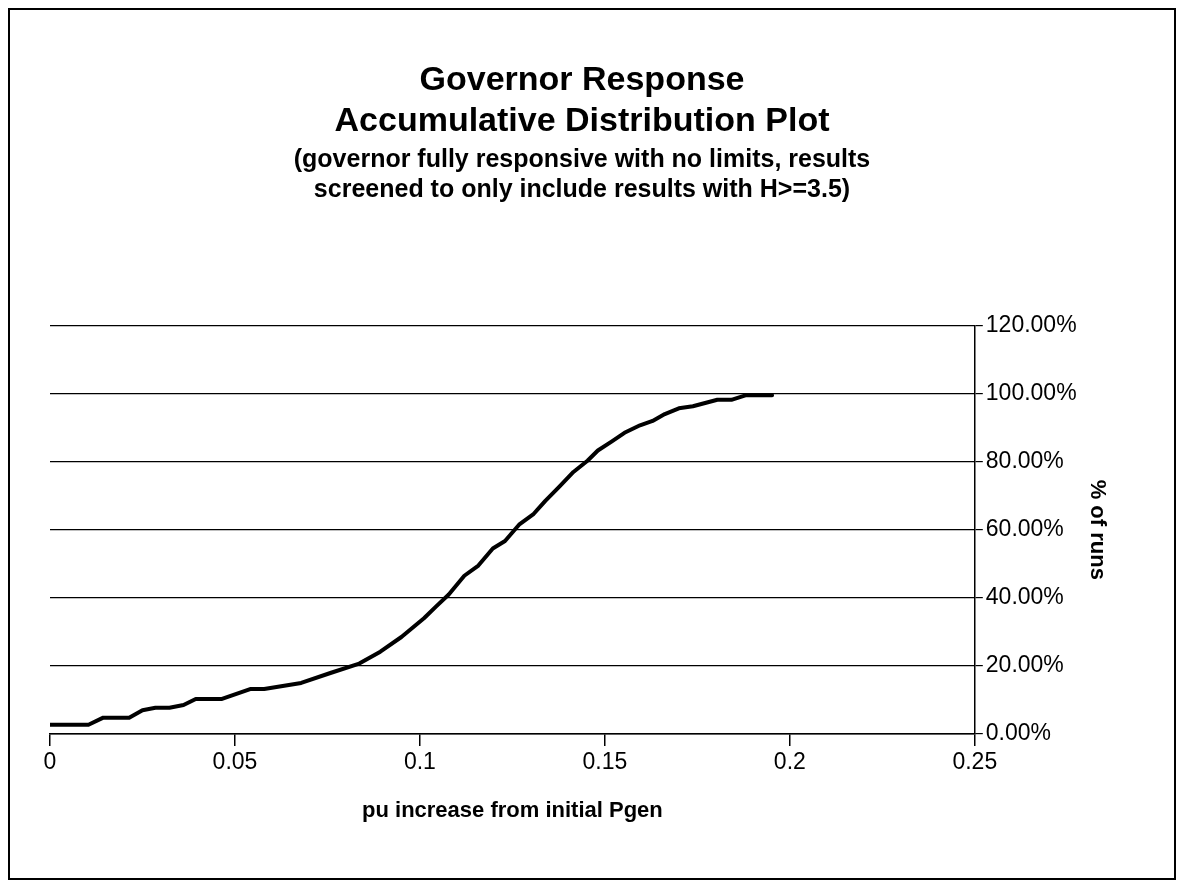 This screenshot has width=1184, height=888. Describe the element at coordinates (975, 761) in the screenshot. I see `x-tick-label: 0.25` at that location.